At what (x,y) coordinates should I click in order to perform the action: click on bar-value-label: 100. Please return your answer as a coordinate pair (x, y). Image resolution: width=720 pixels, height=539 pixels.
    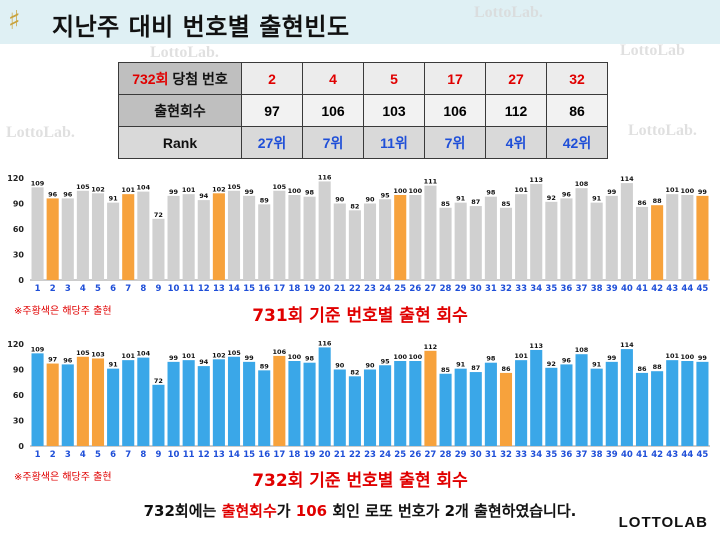
    Looking at the image, I should click on (688, 357).